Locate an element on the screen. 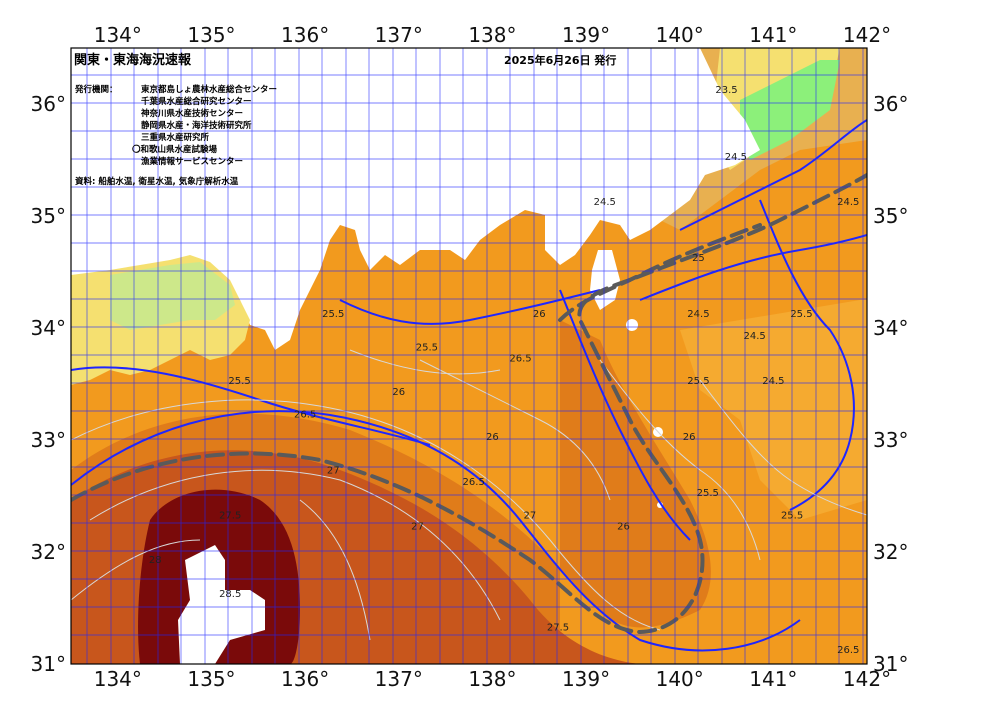 This screenshot has height=709, width=1003. issuer-item: 漁業情報サービスセンター is located at coordinates (192, 161).